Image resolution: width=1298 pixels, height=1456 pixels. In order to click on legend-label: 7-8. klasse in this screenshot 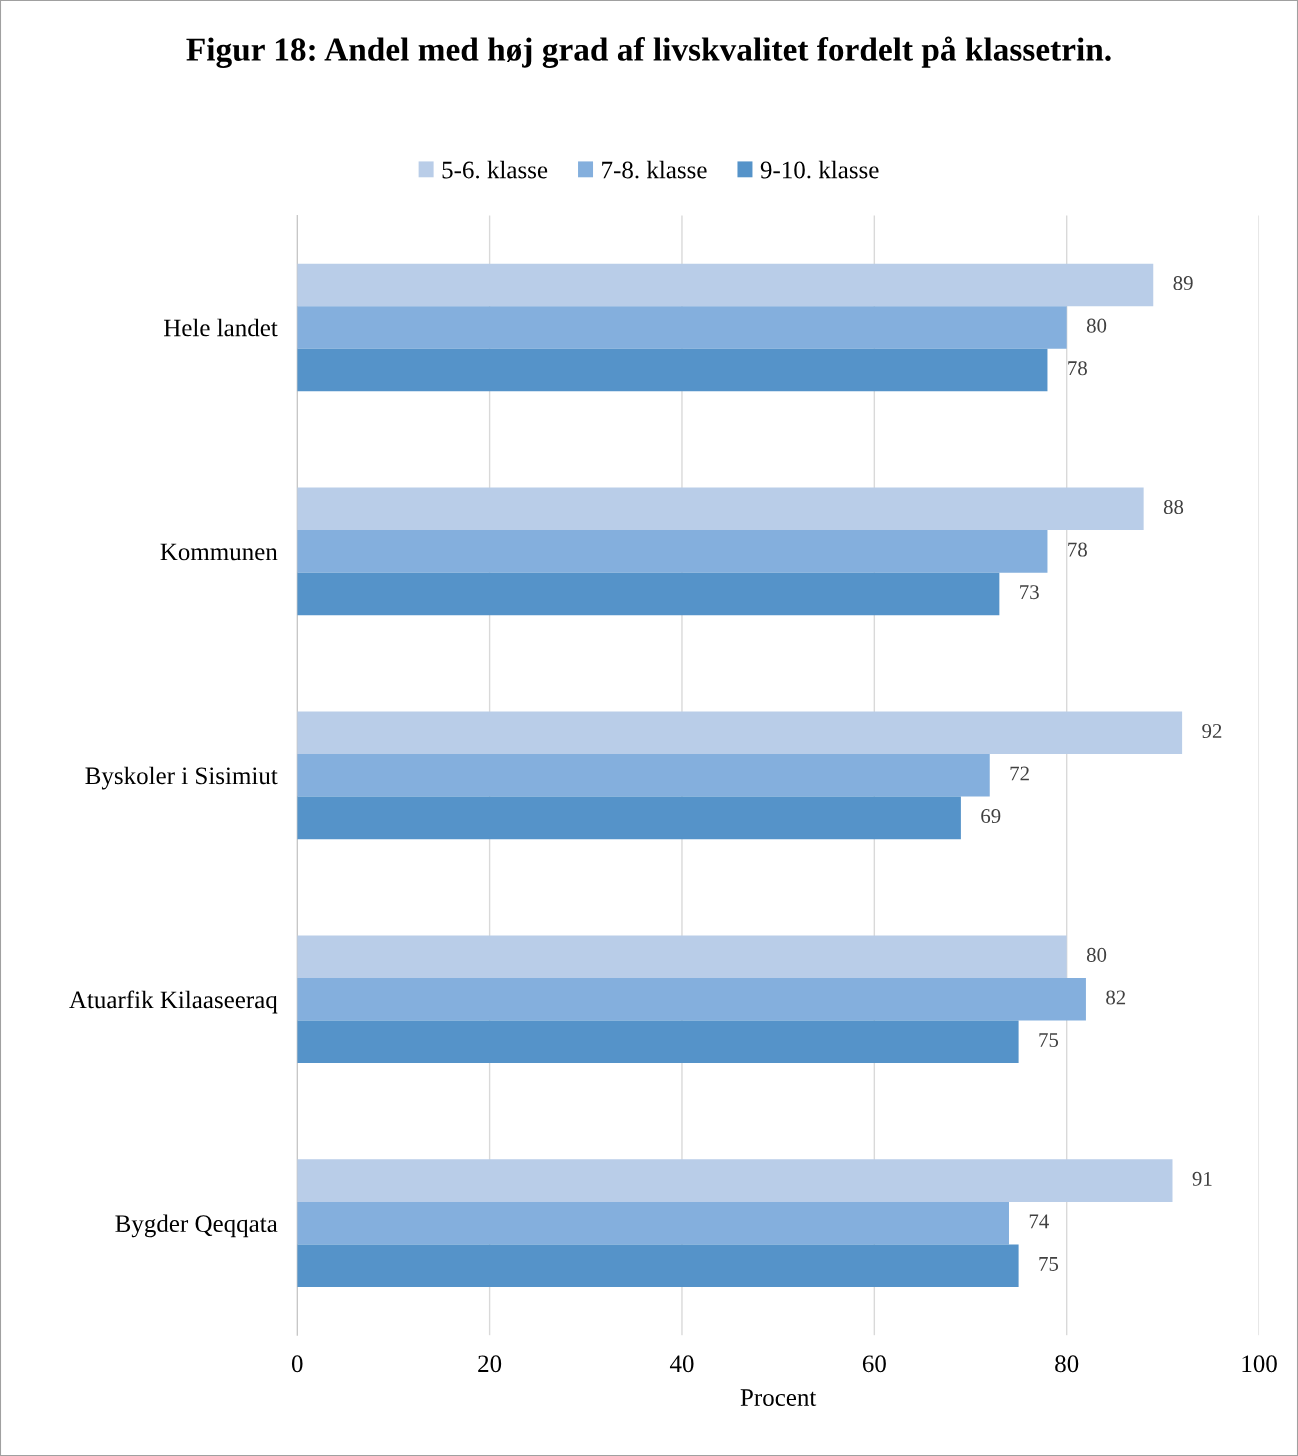, I will do `click(654, 169)`.